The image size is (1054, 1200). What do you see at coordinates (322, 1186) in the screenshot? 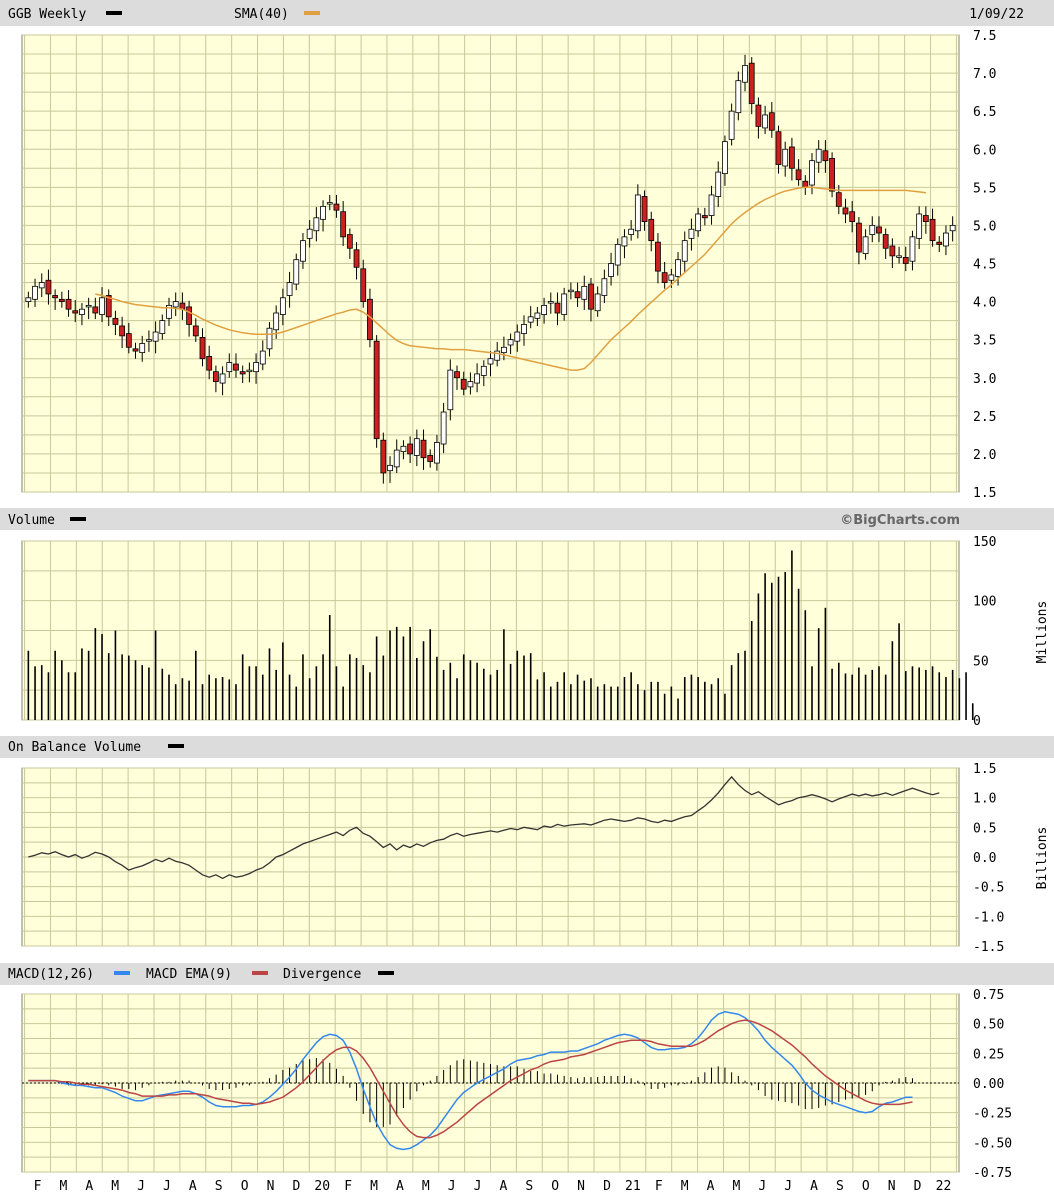
I see `x-month-label: 20` at bounding box center [322, 1186].